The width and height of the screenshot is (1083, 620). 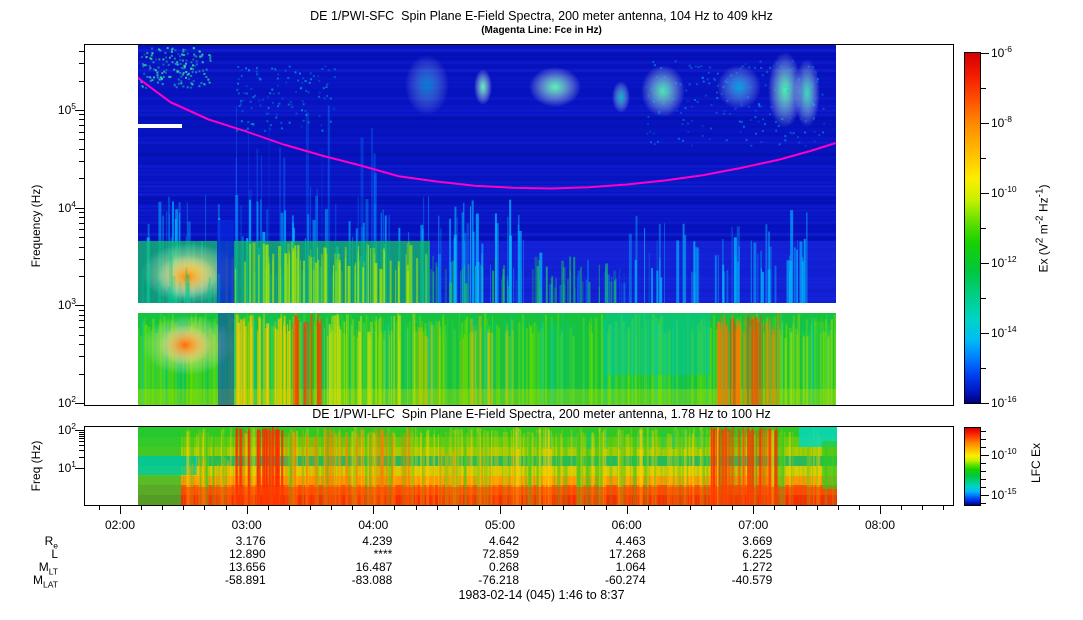 What do you see at coordinates (625, 580) in the screenshot?
I see `ephemeris-value: -60.274` at bounding box center [625, 580].